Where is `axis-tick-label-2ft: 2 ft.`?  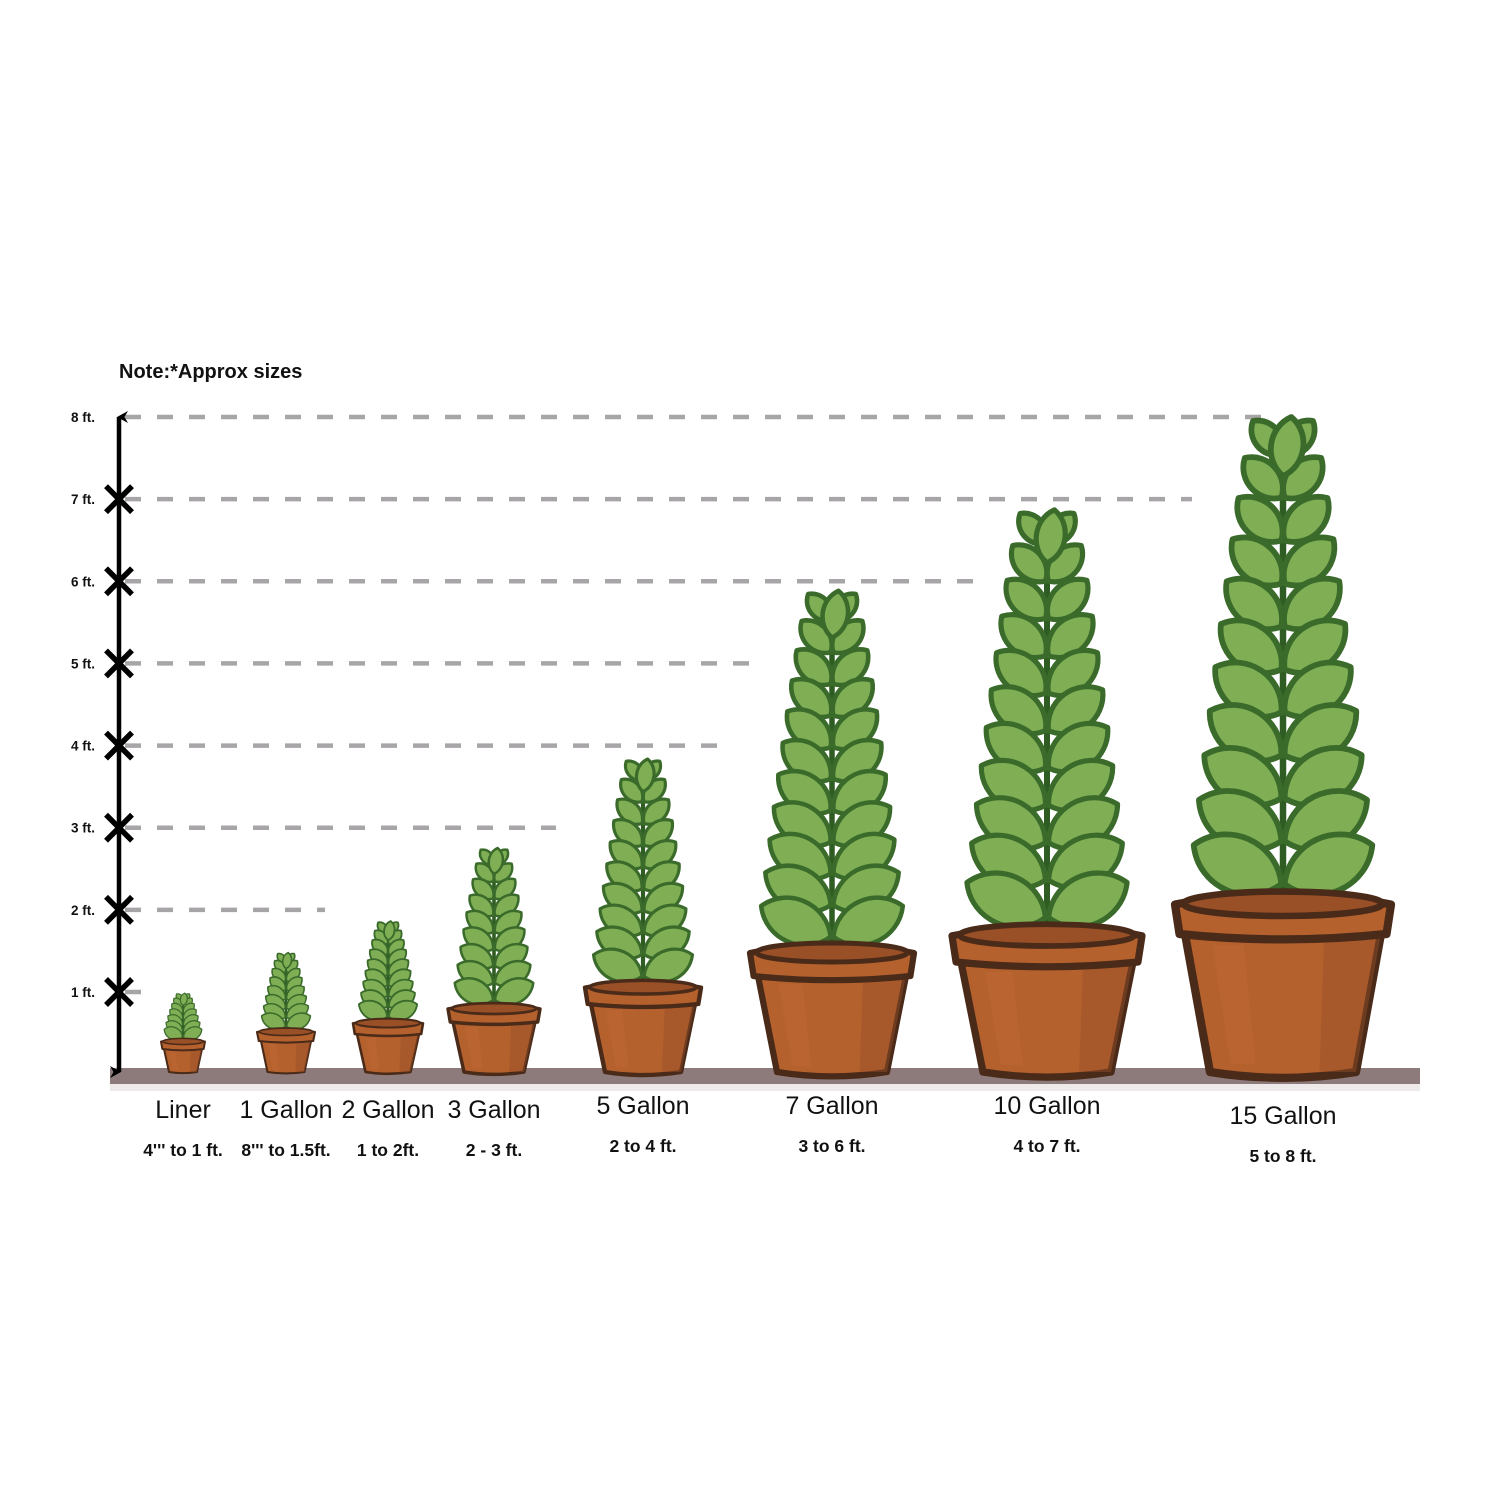
axis-tick-label-2ft: 2 ft. is located at coordinates (83, 910).